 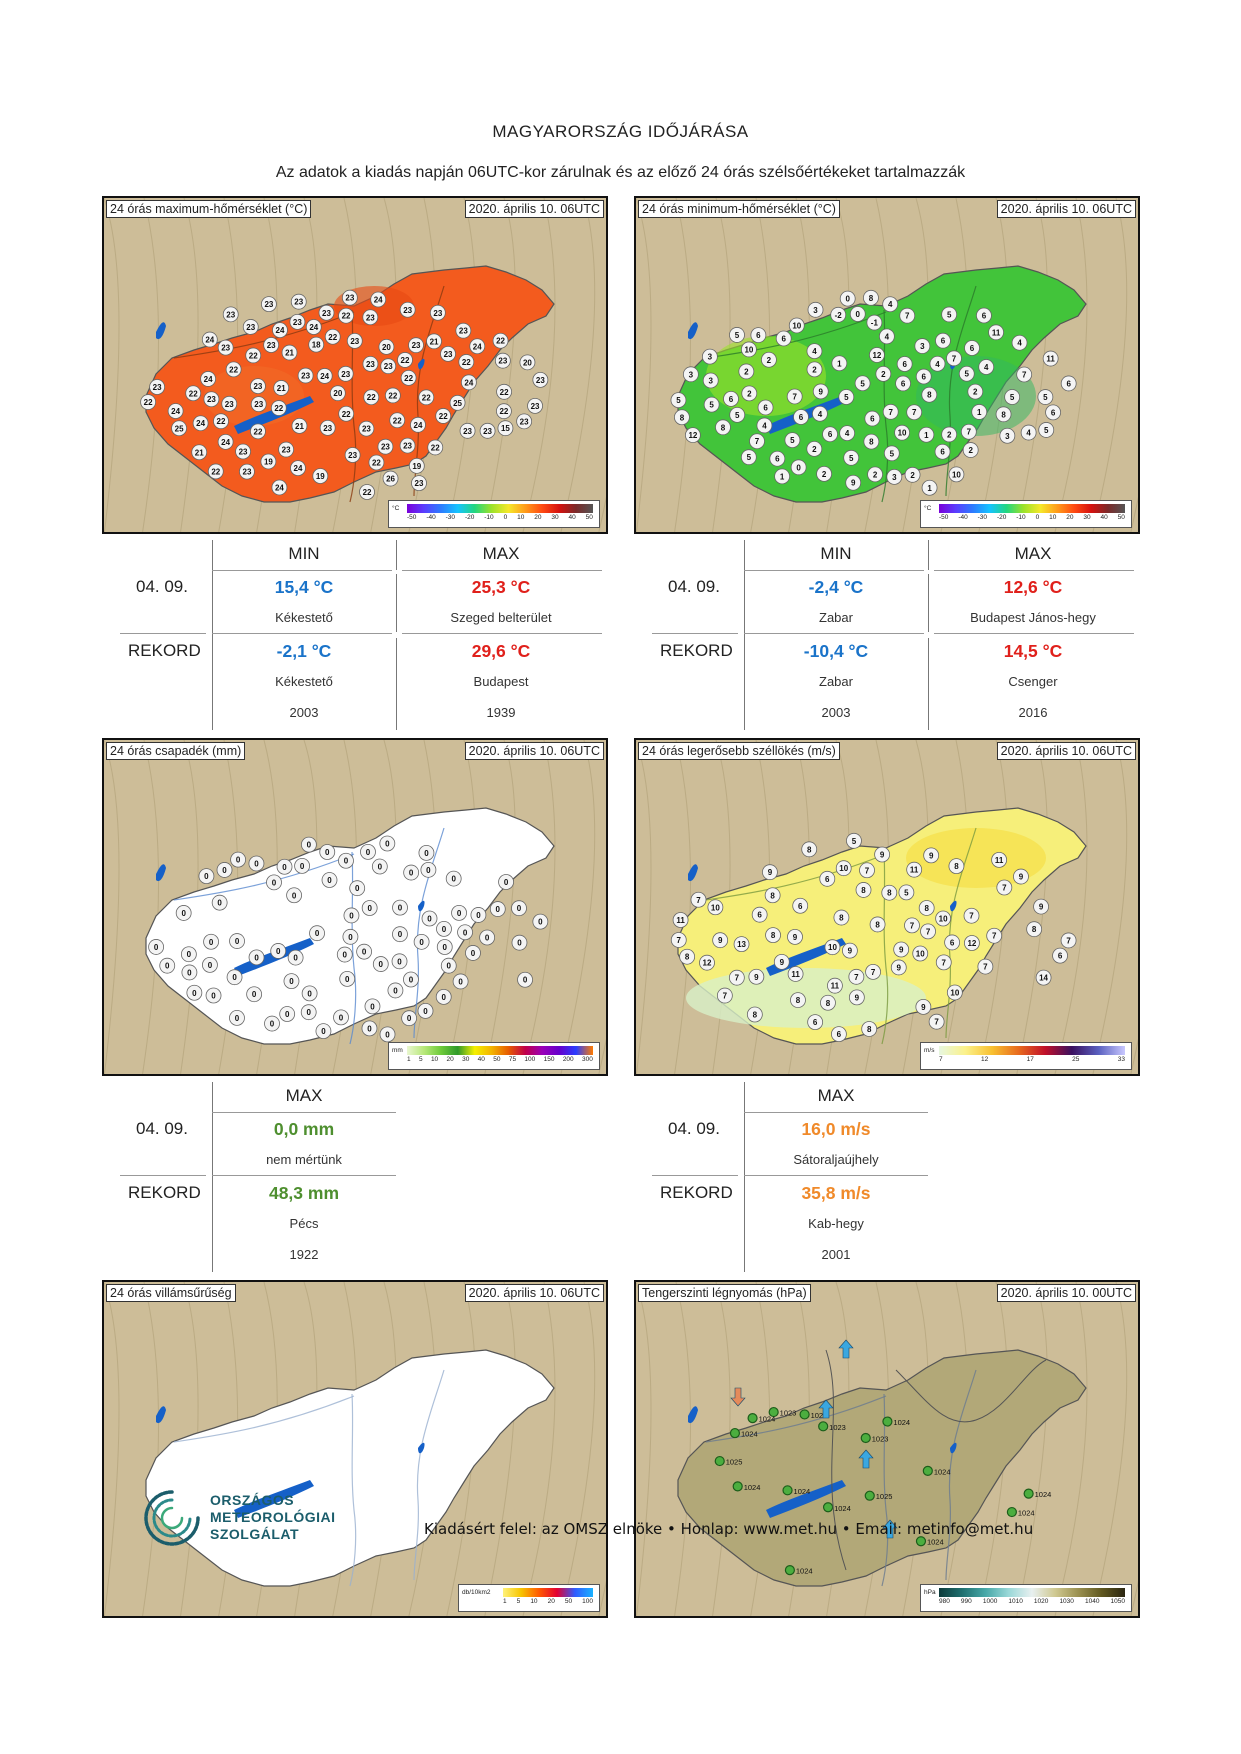 What do you see at coordinates (966, 1601) in the screenshot?
I see `legend-tick-label: 990` at bounding box center [966, 1601].